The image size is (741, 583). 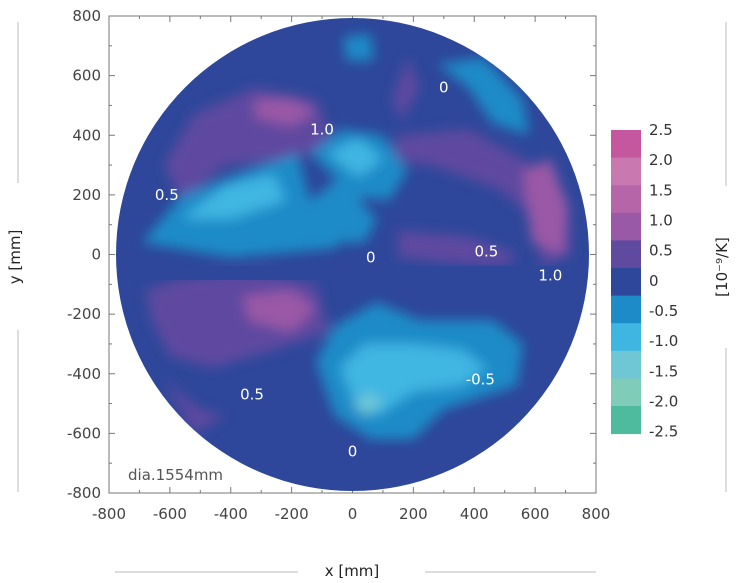 I want to click on colorbar-label: -0.5, so click(x=663, y=311).